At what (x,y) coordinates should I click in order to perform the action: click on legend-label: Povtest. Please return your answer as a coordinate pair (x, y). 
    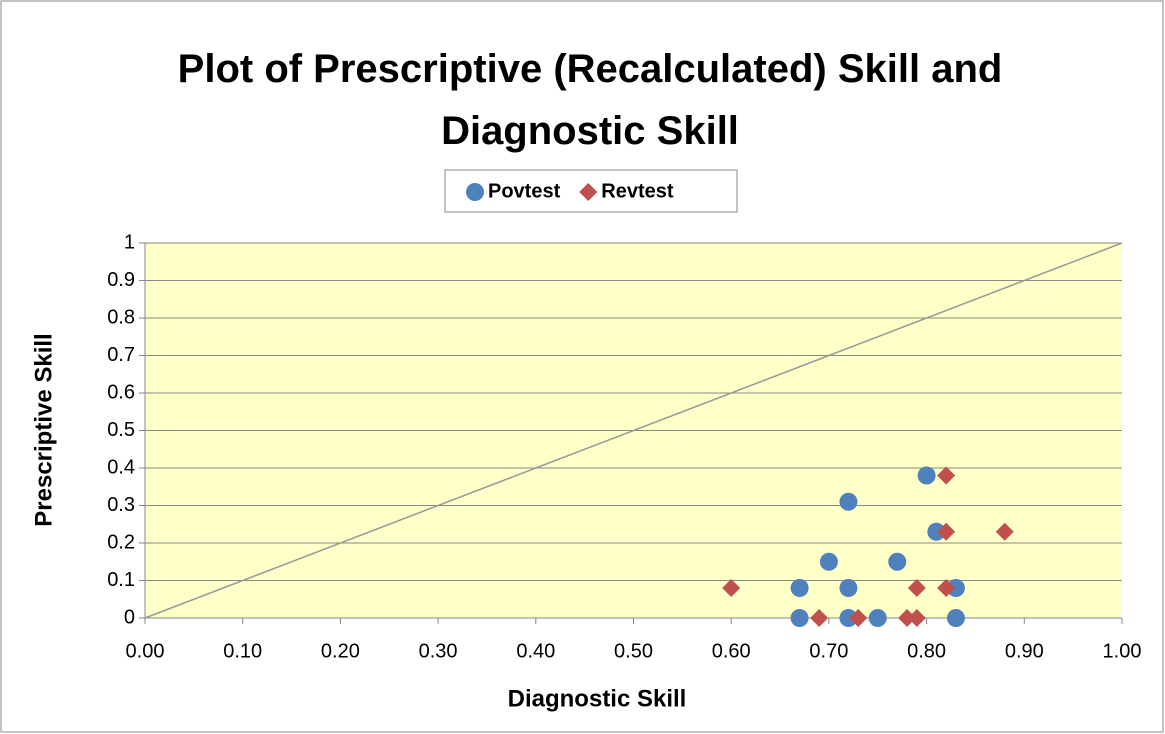
    Looking at the image, I should click on (524, 191).